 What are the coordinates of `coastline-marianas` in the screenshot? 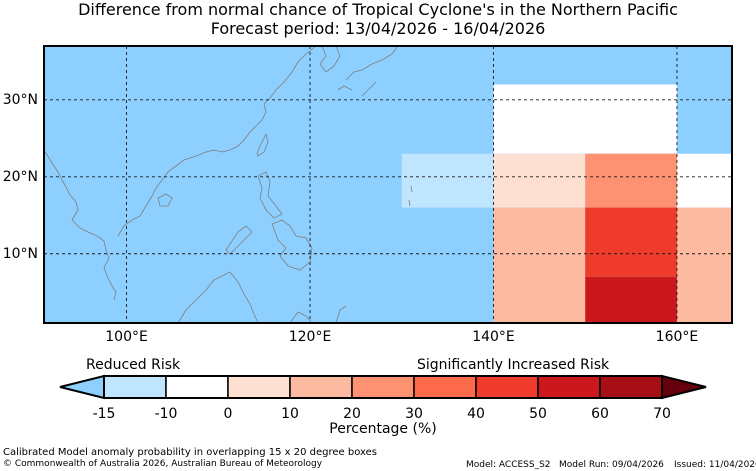 It's located at (410, 196).